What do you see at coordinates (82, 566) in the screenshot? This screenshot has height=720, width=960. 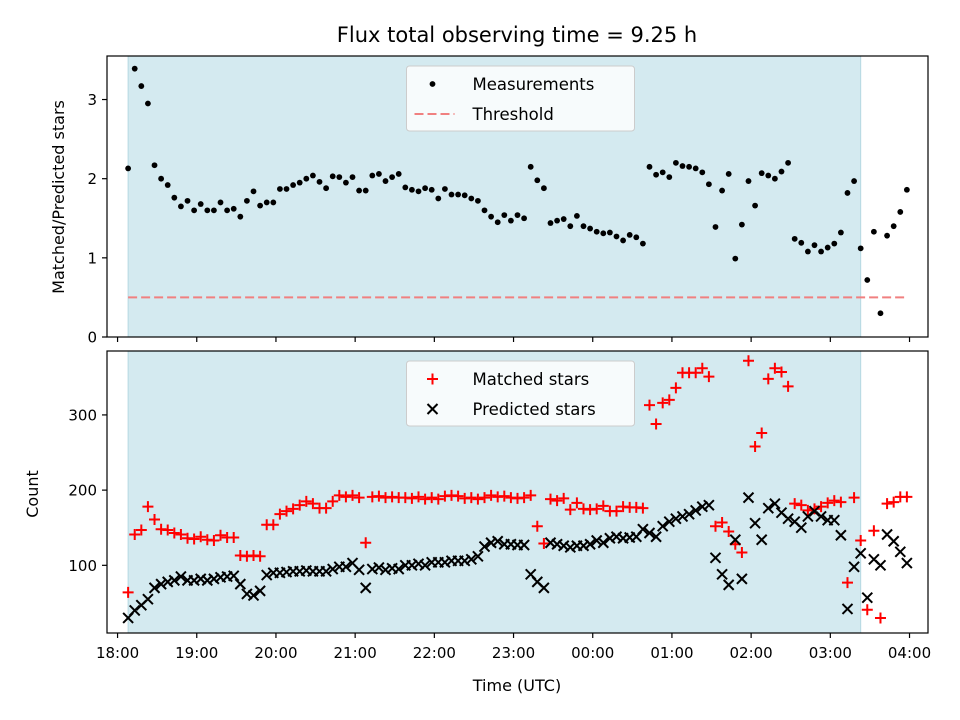 I see `y-tick-label: 100` at bounding box center [82, 566].